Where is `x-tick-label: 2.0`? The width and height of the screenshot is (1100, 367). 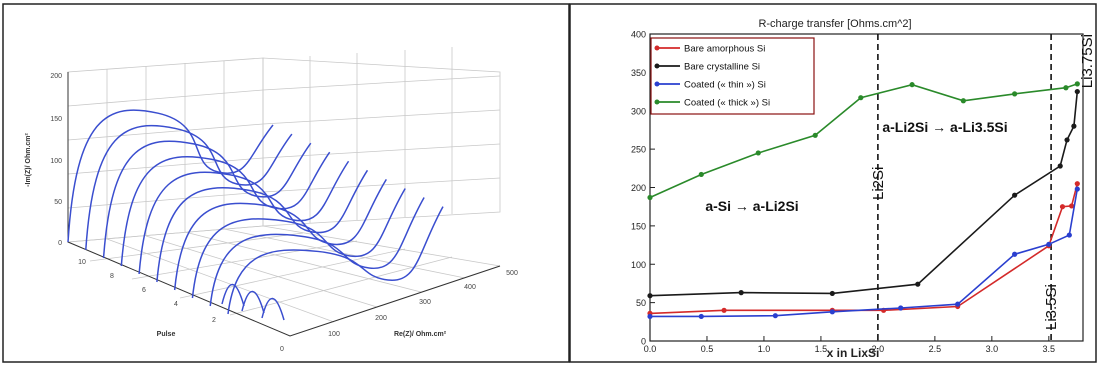
x-tick-label: 2.0 is located at coordinates (878, 349).